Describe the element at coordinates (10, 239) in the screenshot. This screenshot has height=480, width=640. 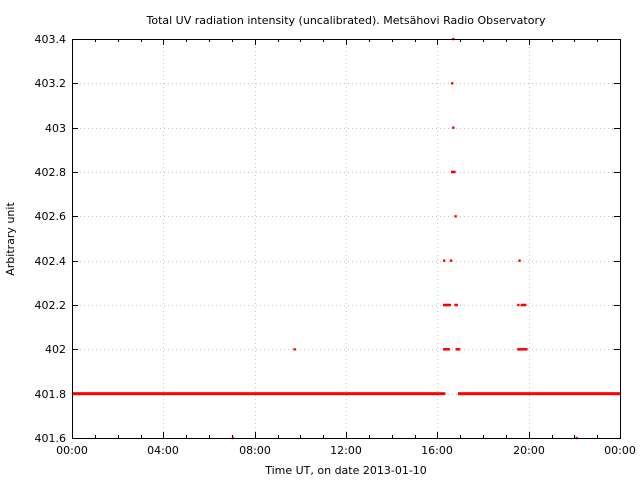
I see `y-axis-label: Arbitrary unit` at that location.